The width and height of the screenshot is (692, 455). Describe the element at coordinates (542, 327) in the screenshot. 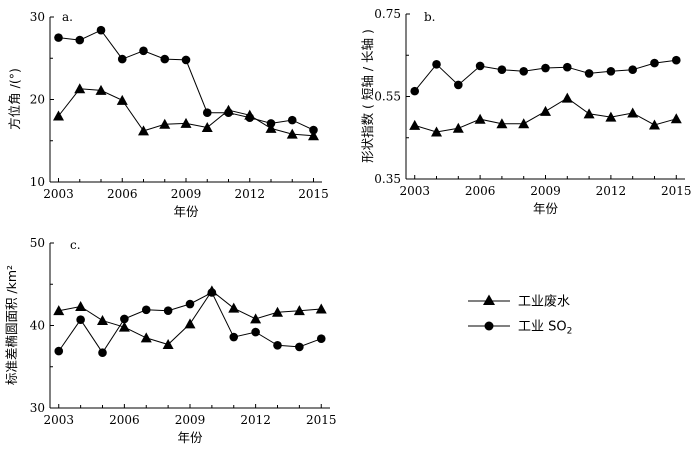

I see `legend-label-so2-text: 工业 SO` at that location.